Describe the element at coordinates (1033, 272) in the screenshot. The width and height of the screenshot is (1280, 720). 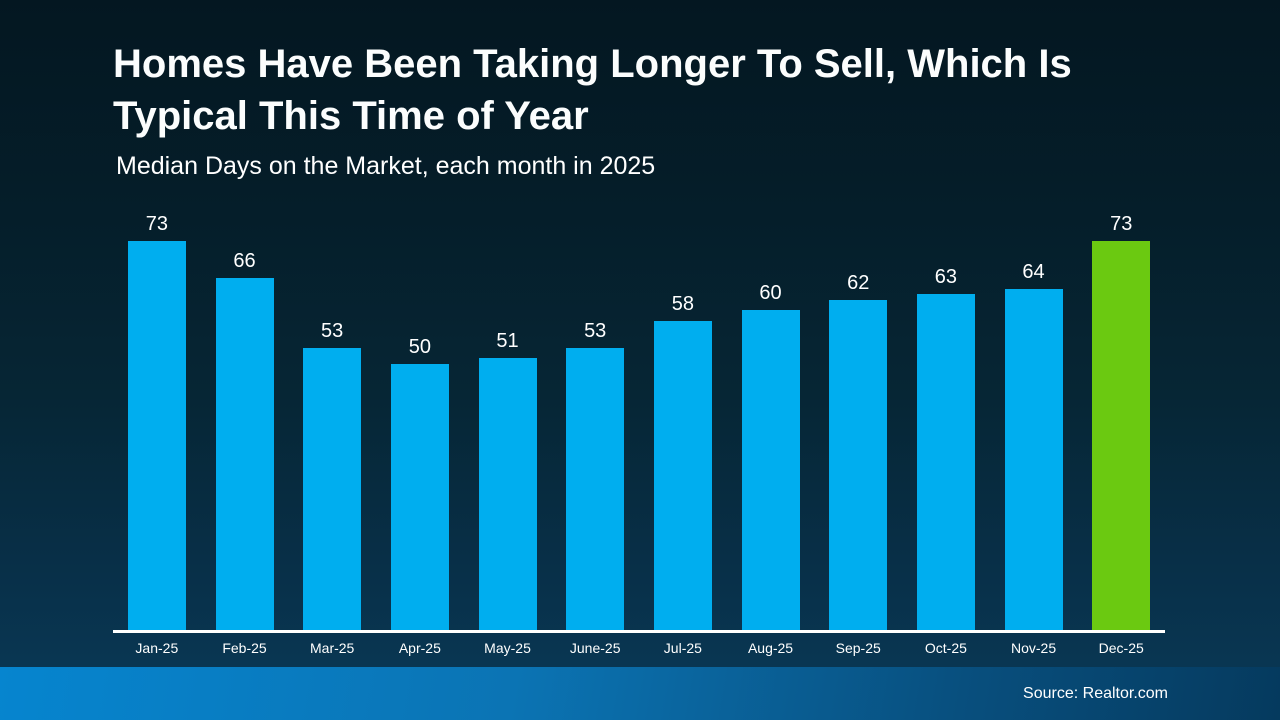
I see `bar-value-label: 64` at that location.